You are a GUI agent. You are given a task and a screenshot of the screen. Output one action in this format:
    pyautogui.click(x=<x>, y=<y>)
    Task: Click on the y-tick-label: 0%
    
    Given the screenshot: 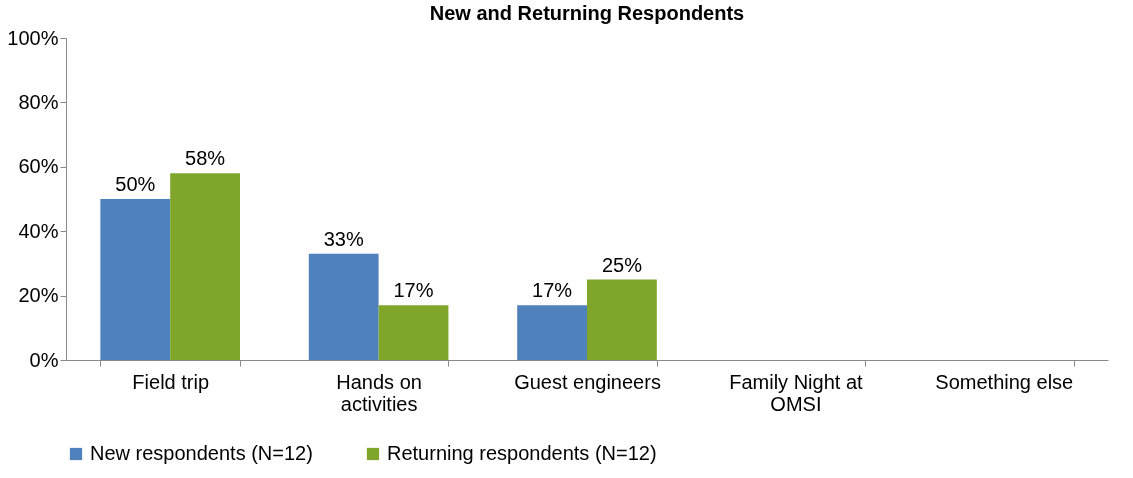 What is the action you would take?
    pyautogui.click(x=44, y=359)
    